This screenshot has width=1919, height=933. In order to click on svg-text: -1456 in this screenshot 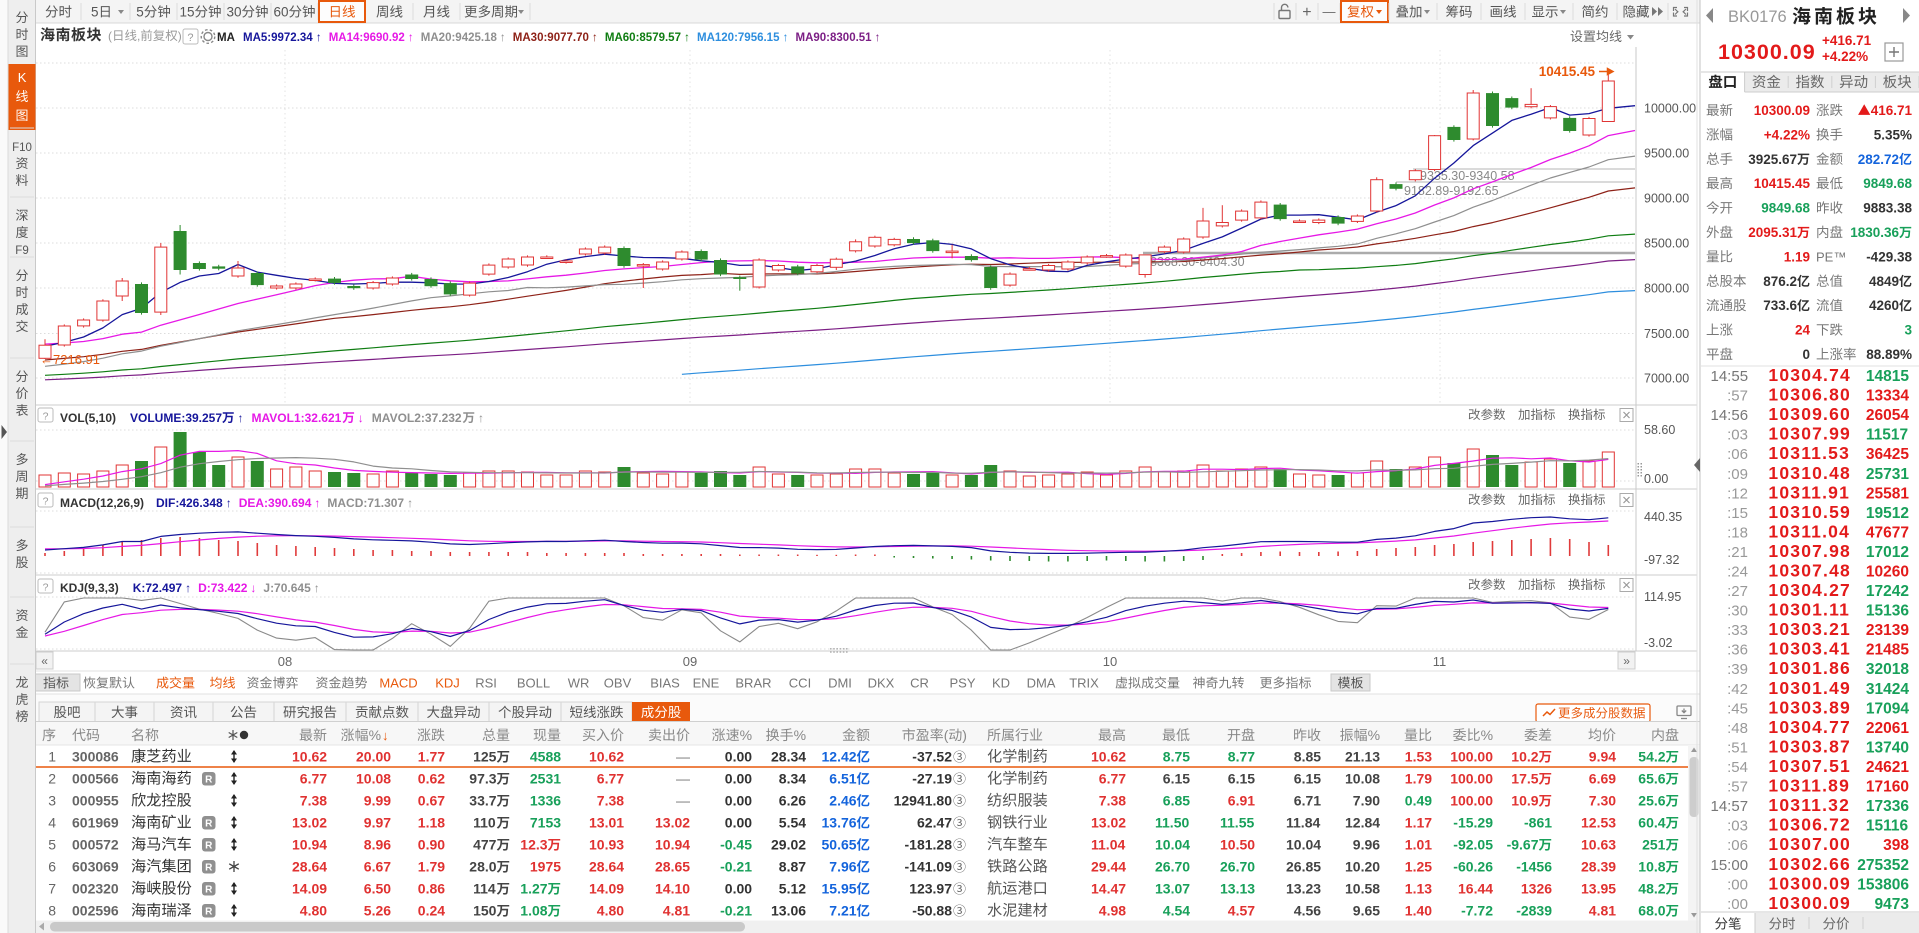, I will do `click(1534, 867)`.